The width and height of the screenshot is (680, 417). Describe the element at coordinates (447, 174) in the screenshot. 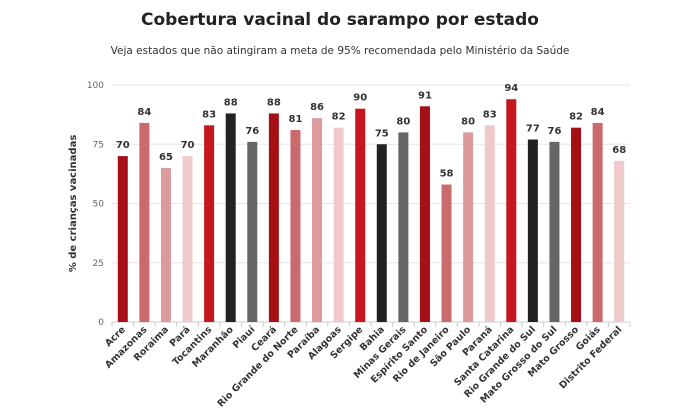

I see `data-label: 58` at that location.